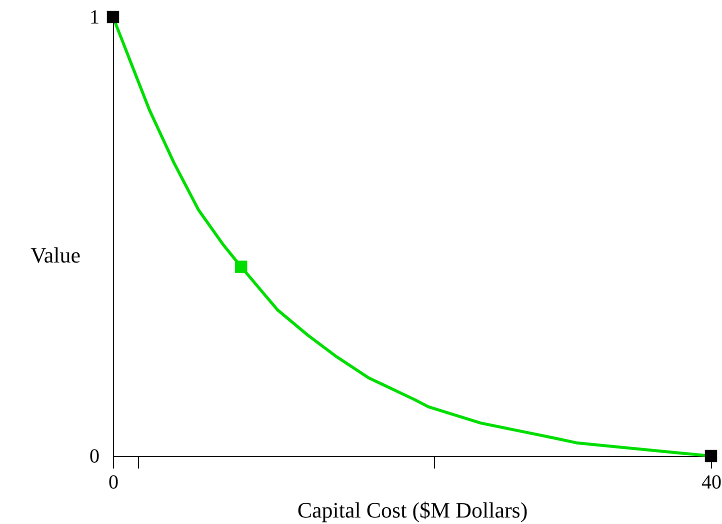 Image resolution: width=722 pixels, height=524 pixels. Describe the element at coordinates (712, 483) in the screenshot. I see `x-tick-label: 40` at that location.